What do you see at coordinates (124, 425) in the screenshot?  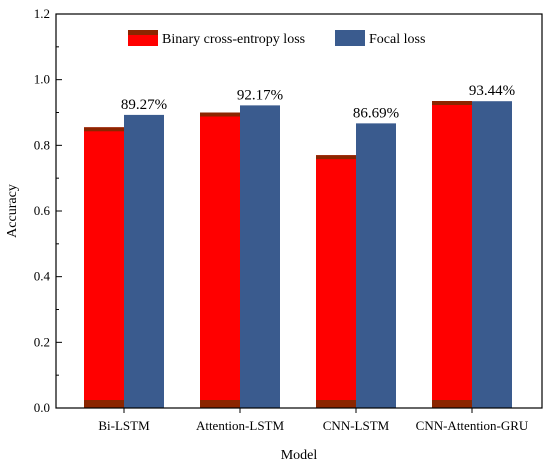 I see `x-tick-label-1: Bi-LSTM` at bounding box center [124, 425].